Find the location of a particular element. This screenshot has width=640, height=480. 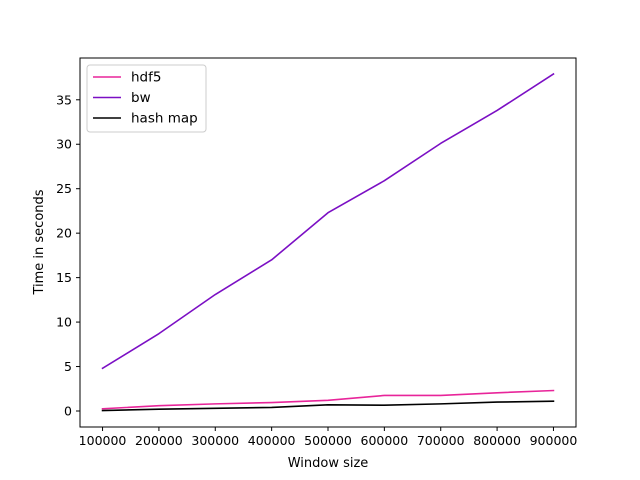

y-tick-label: 5 is located at coordinates (68, 366).